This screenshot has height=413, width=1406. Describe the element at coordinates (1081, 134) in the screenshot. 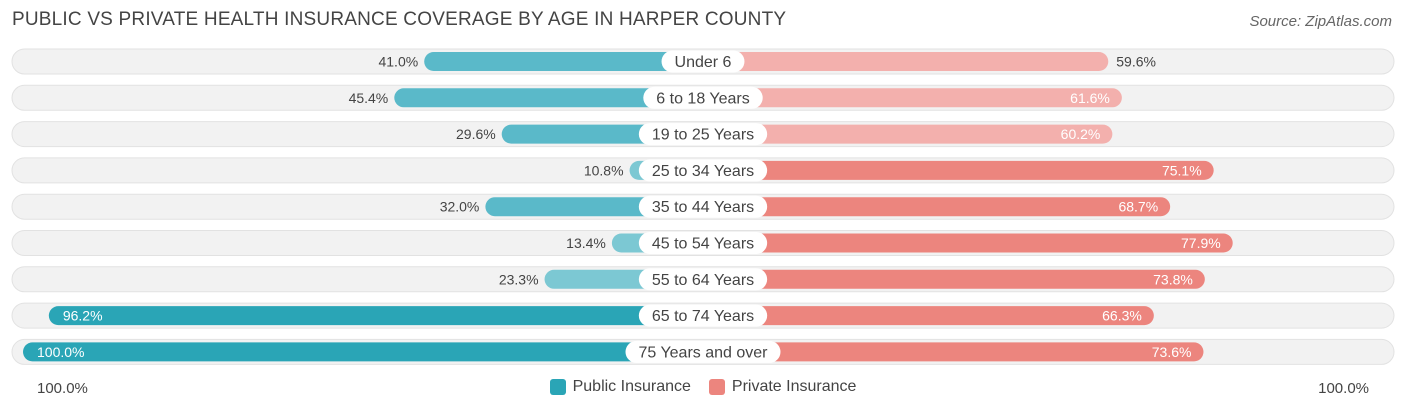

I see `private-value-label: 60.2%` at that location.